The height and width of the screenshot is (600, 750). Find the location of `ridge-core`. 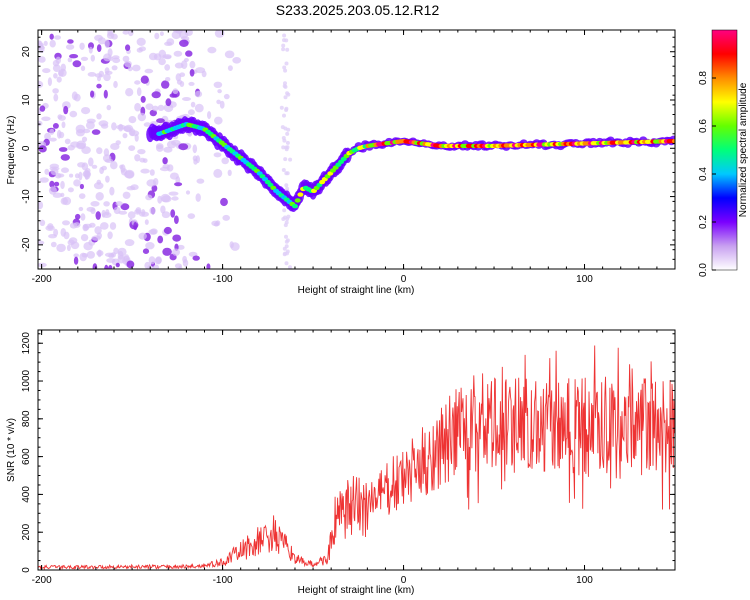

ridge-core is located at coordinates (673, 141).